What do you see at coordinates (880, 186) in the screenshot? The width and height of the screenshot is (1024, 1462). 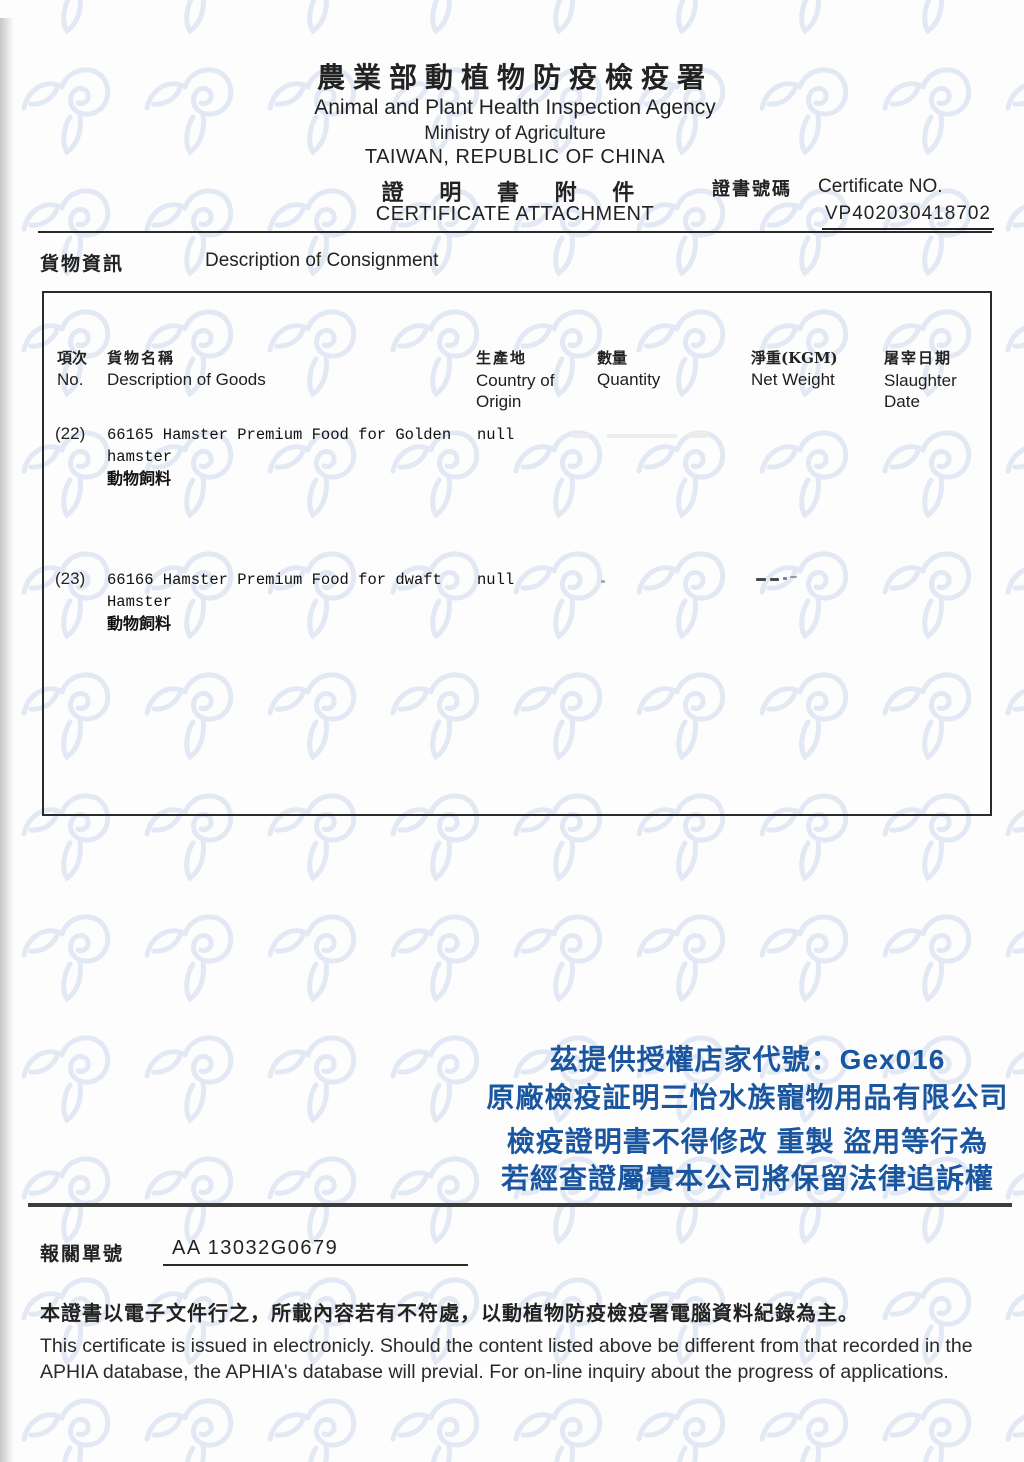 I see `certificate-no-label-en: Certificate NO.` at bounding box center [880, 186].